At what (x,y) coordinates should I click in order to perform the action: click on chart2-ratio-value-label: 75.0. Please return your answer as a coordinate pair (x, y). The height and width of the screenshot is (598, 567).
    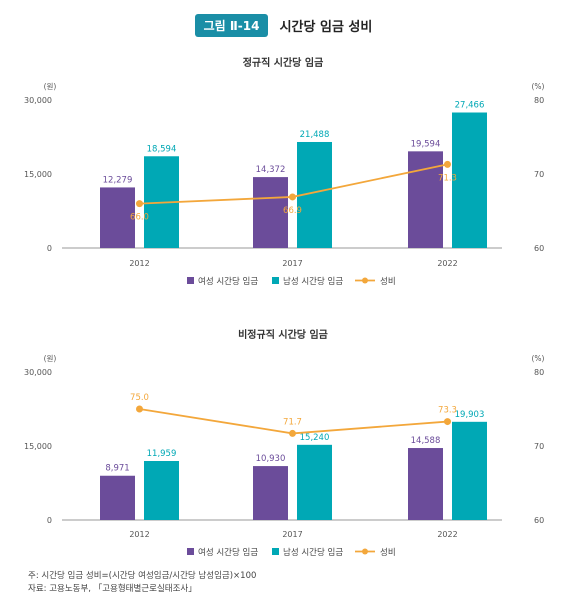
    Looking at the image, I should click on (139, 398).